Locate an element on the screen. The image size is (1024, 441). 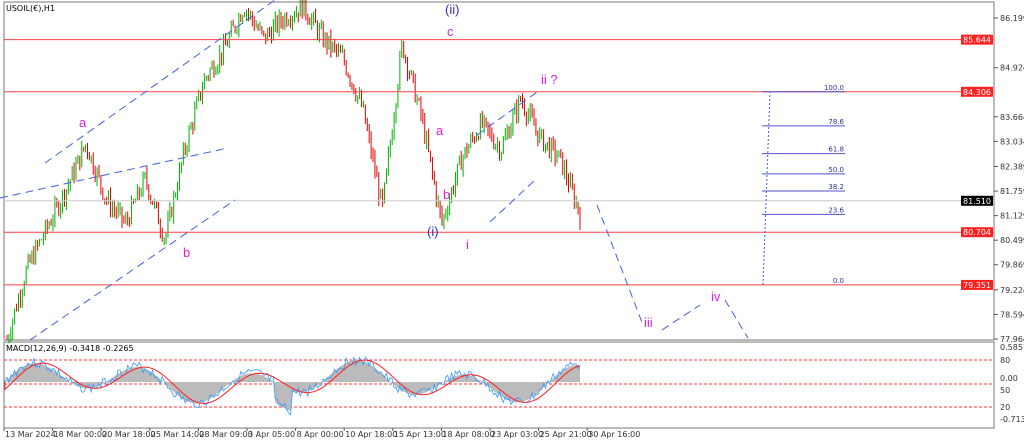
fib-level-label: 100.0 is located at coordinates (834, 88).